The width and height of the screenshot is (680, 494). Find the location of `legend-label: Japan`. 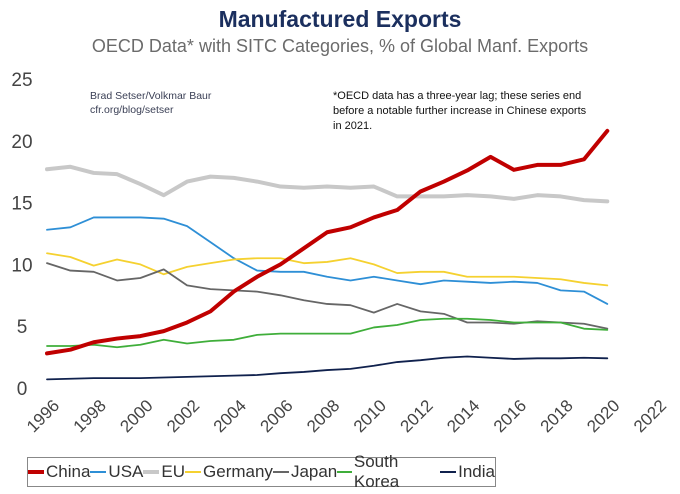

legend-label: Japan is located at coordinates (314, 471).